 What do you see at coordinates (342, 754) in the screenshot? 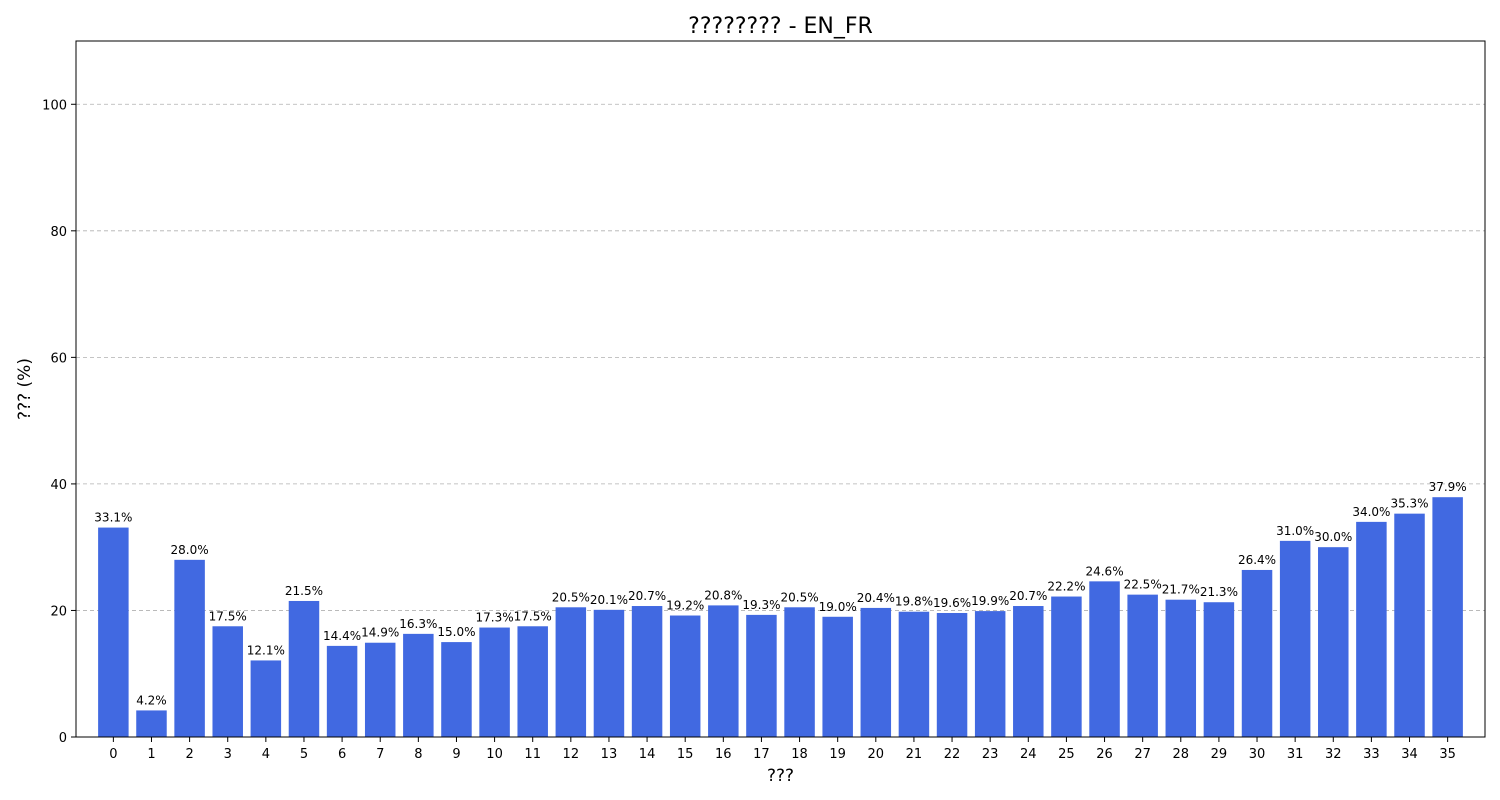
I see `x-tick-label: 6` at bounding box center [342, 754].